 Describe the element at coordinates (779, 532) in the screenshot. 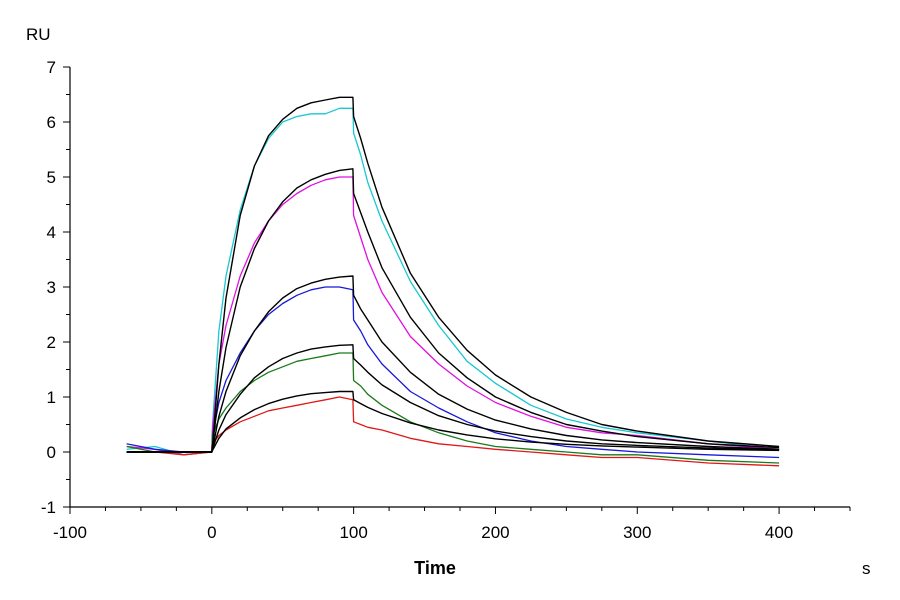

I see `x-tick-label: 400` at that location.